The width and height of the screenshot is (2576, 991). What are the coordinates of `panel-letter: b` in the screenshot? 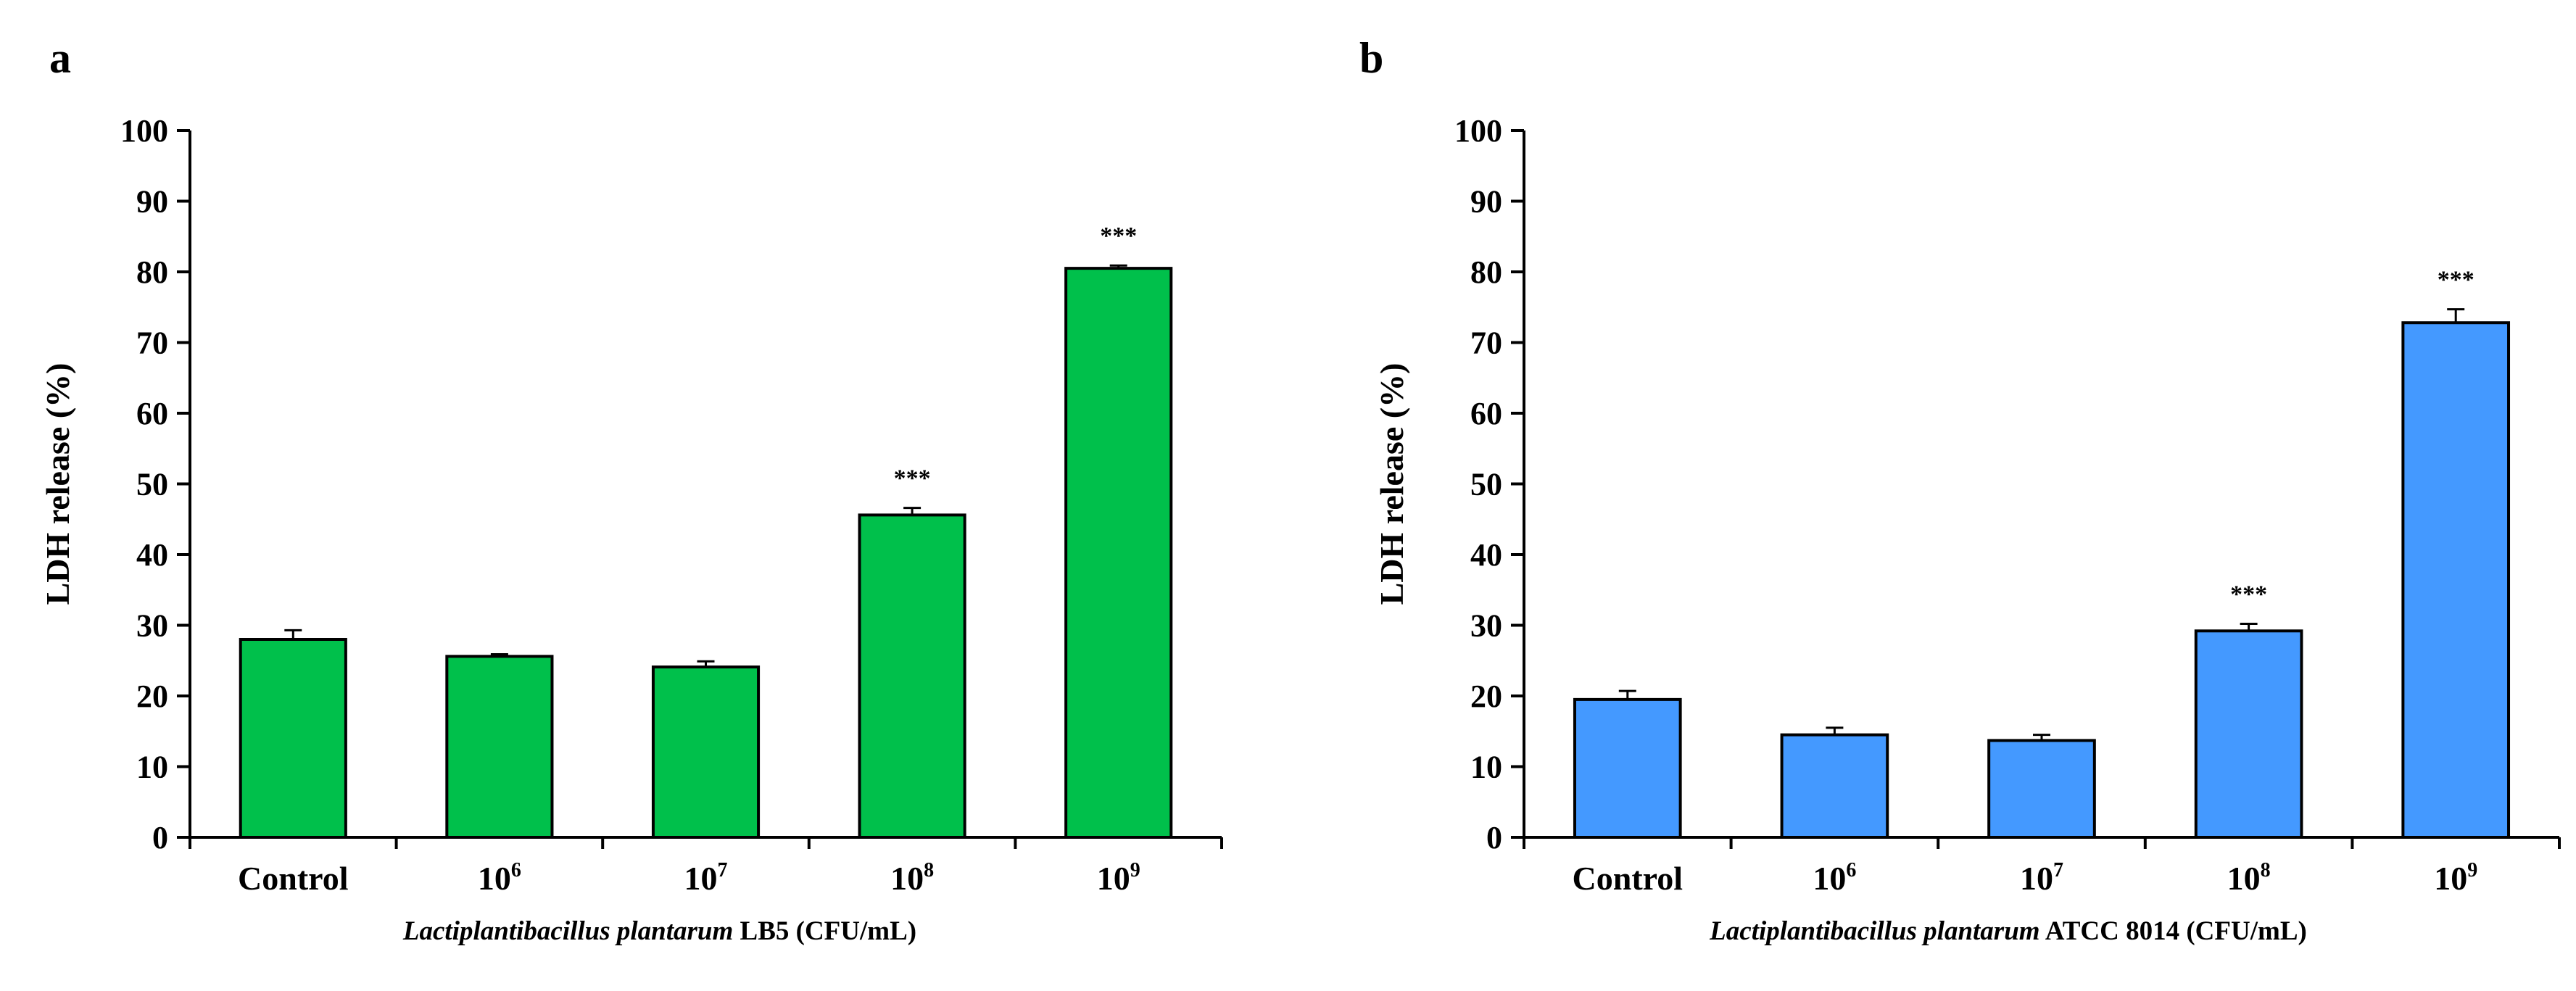 It's located at (1371, 58).